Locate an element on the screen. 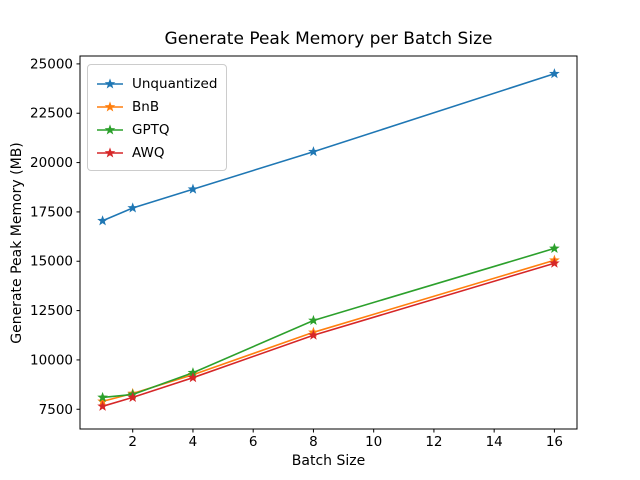 This screenshot has width=640, height=480. x-axis-label: Batch Size is located at coordinates (328, 461).